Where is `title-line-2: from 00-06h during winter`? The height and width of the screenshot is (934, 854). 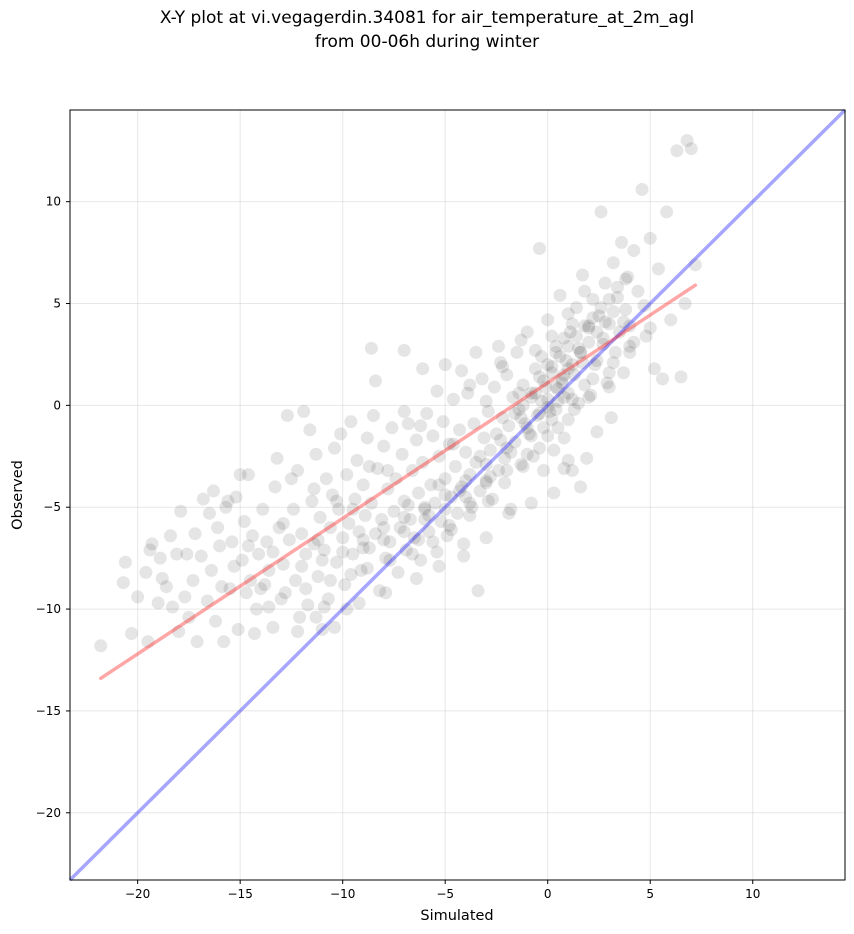 title-line-2: from 00-06h during winter is located at coordinates (427, 42).